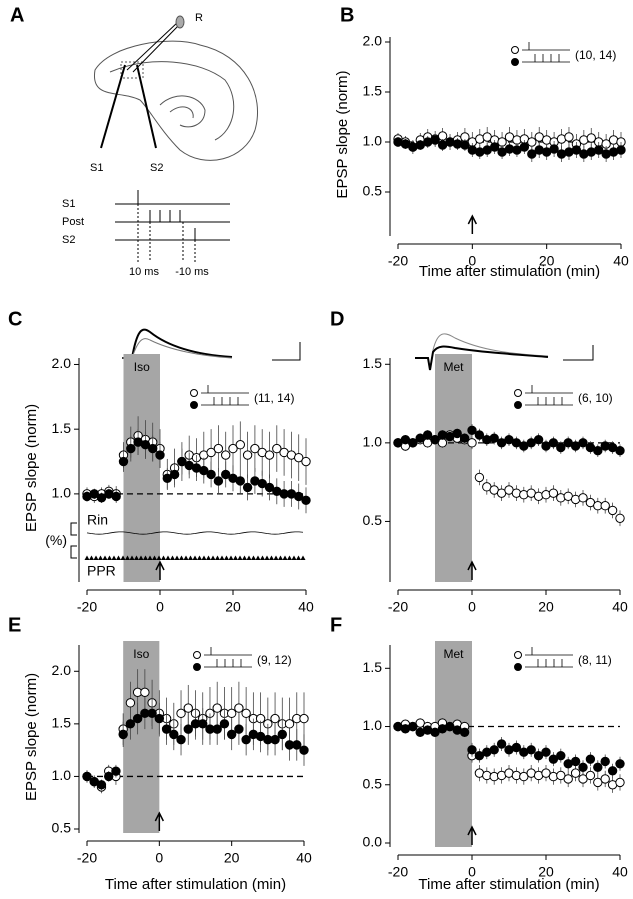 This screenshot has height=899, width=633. What do you see at coordinates (97, 520) in the screenshot?
I see `sub-label: Rin` at bounding box center [97, 520].